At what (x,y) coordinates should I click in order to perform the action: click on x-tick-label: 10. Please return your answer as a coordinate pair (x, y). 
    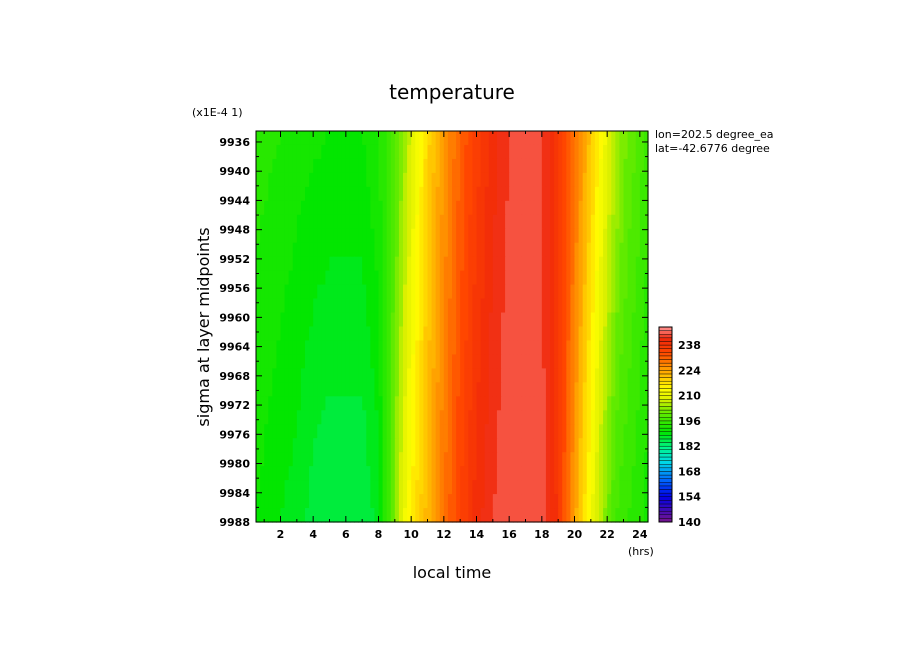
    Looking at the image, I should click on (412, 534).